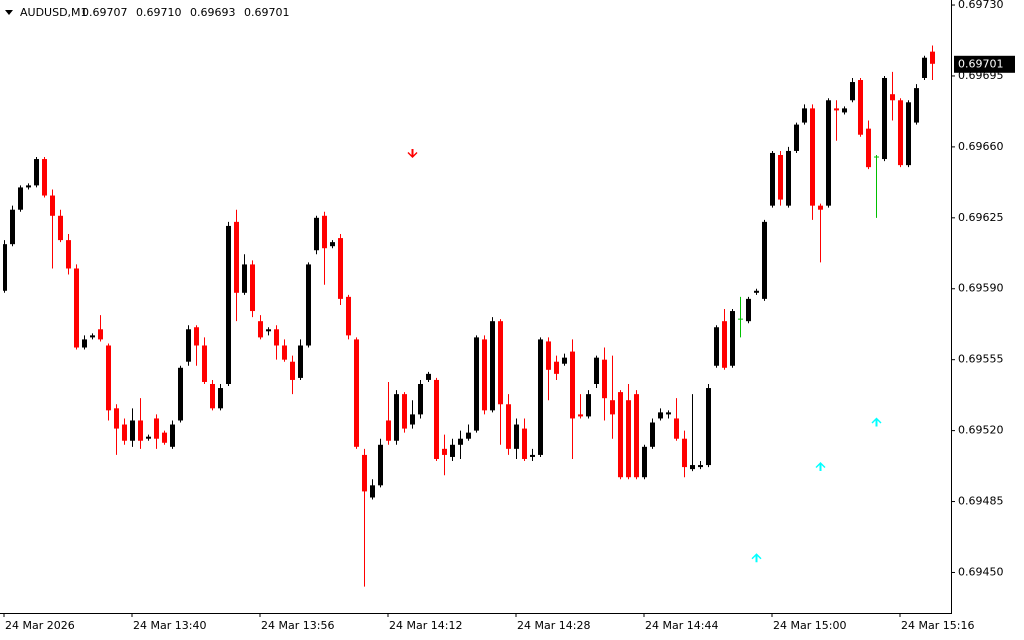  What do you see at coordinates (981, 288) in the screenshot?
I see `y-tick-label: 0.69590` at bounding box center [981, 288].